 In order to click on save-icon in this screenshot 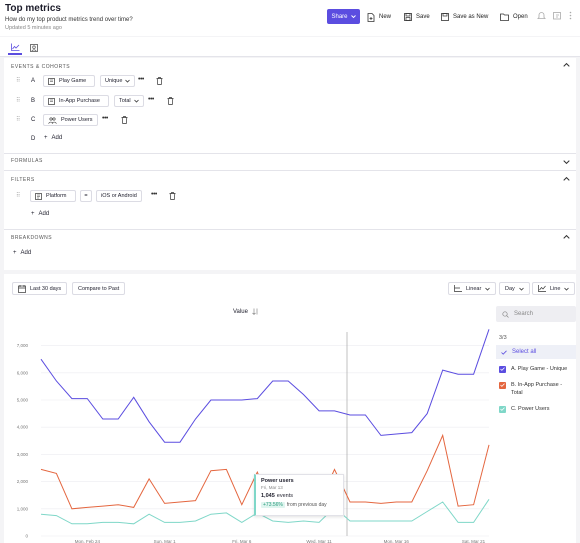, I will do `click(408, 17)`.